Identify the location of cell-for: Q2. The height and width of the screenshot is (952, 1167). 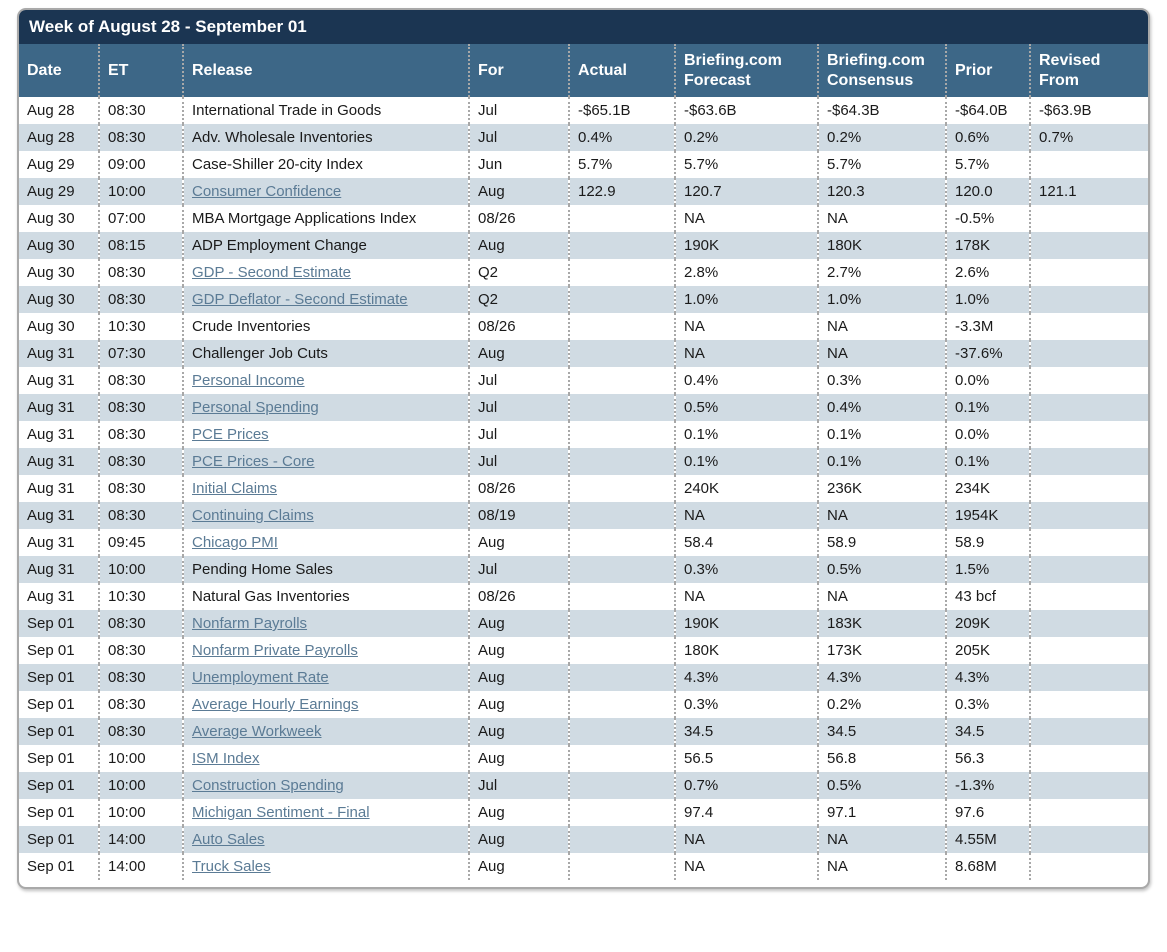
(518, 299).